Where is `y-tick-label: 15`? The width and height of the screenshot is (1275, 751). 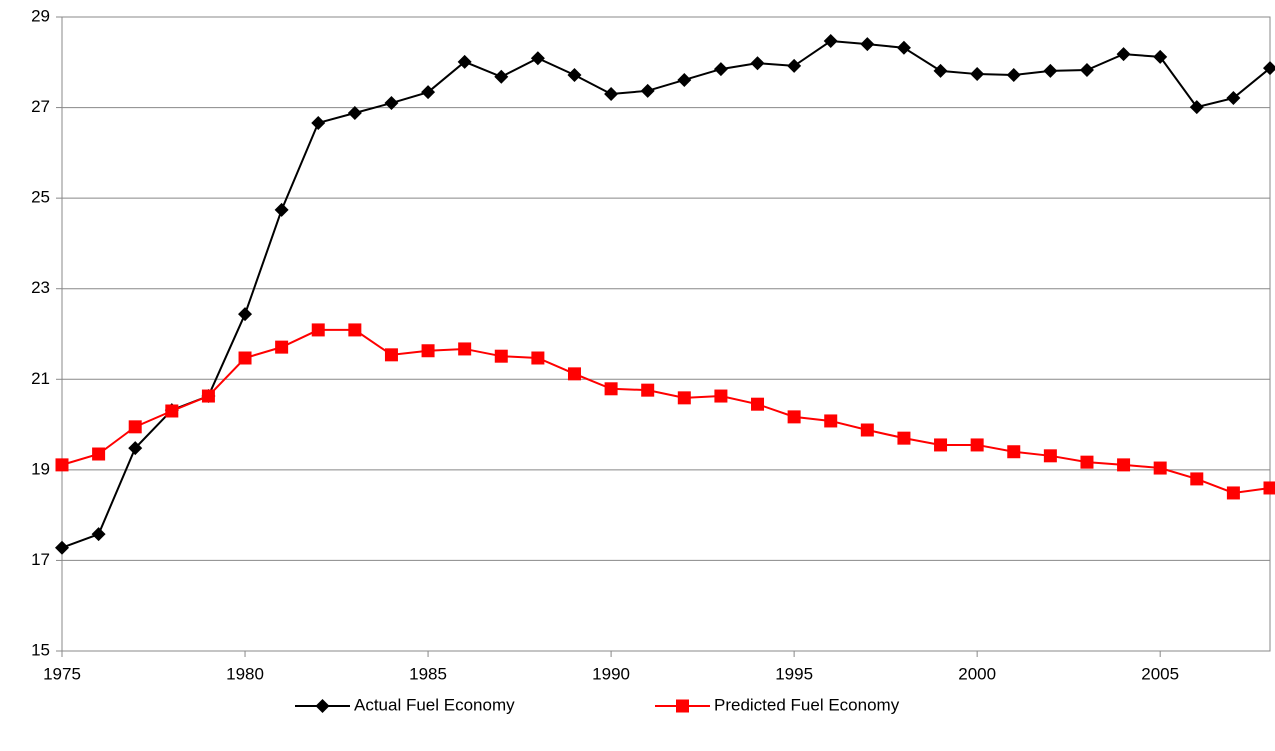 y-tick-label: 15 is located at coordinates (40, 649).